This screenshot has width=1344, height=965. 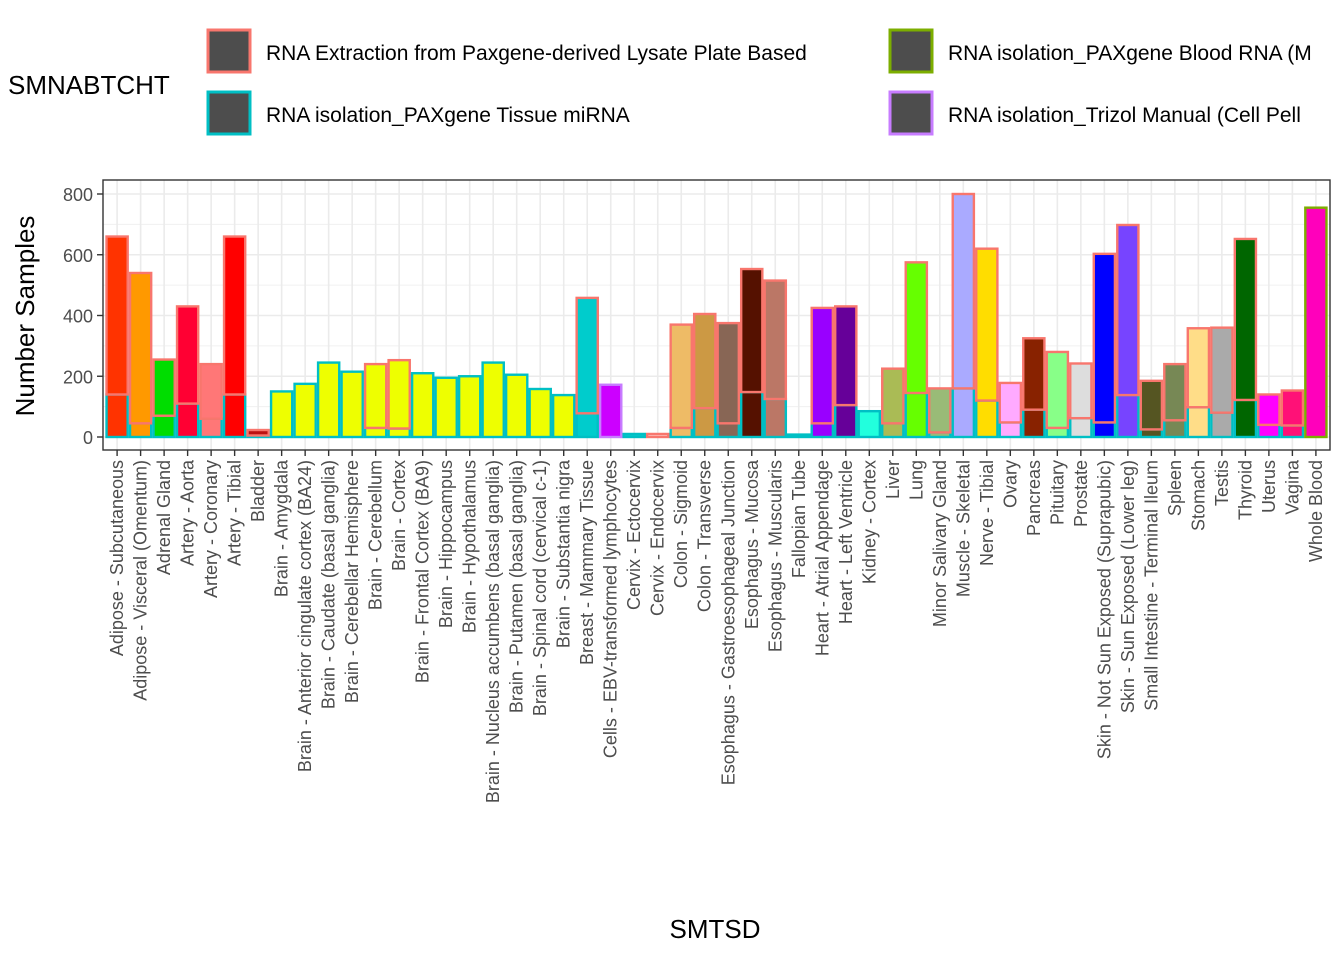 I want to click on x-tick-label: Brain - Frontal Cortex (BA9), so click(x=423, y=571).